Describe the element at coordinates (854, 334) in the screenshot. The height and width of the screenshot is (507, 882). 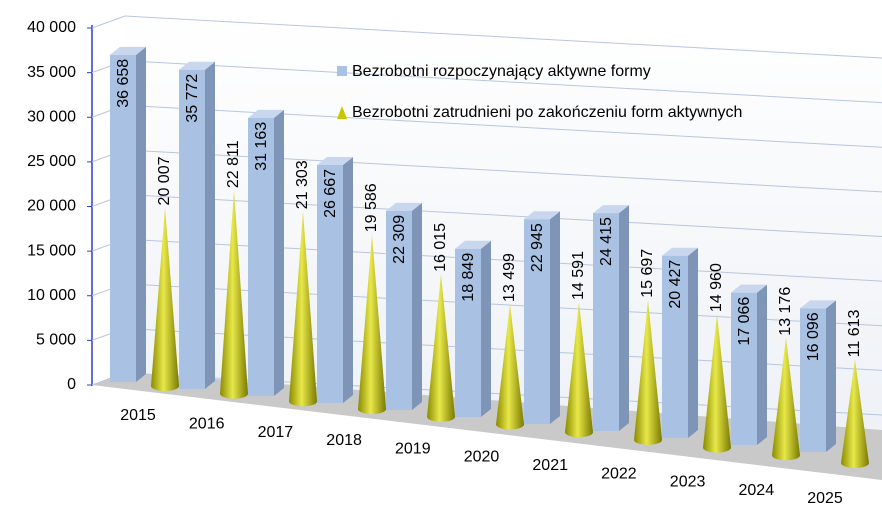
I see `data-label: 11 613` at that location.